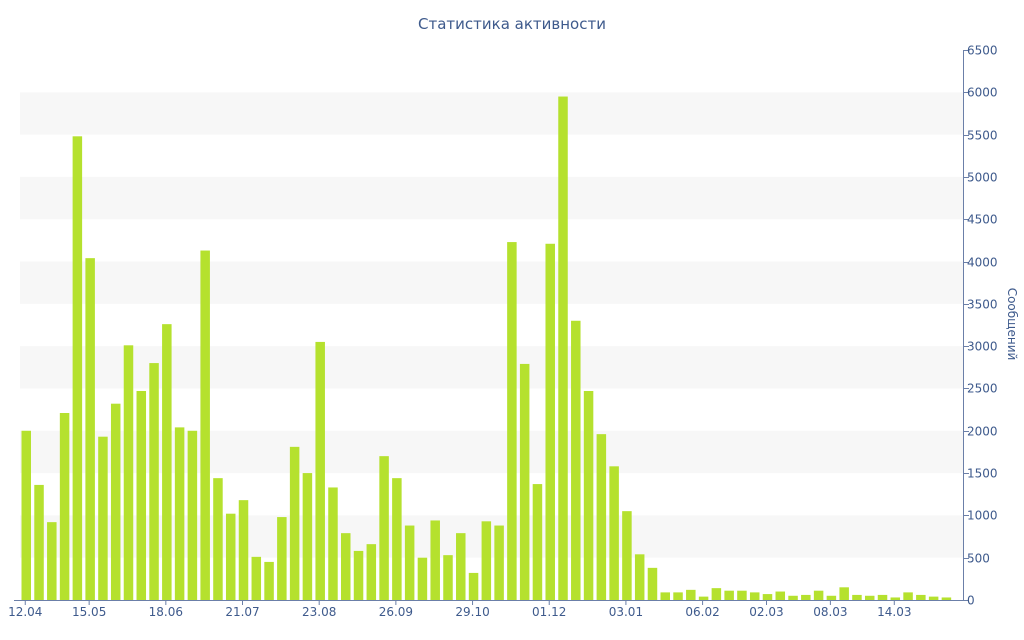 The height and width of the screenshot is (640, 1024). What do you see at coordinates (319, 612) in the screenshot?
I see `x-tick-label: 23.08` at bounding box center [319, 612].